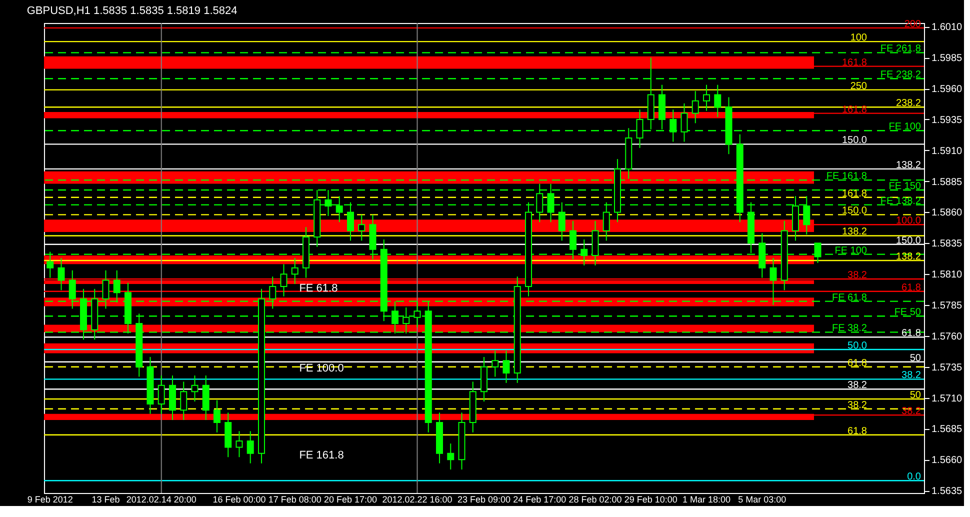  I want to click on annotation: 100.0, so click(909, 221).